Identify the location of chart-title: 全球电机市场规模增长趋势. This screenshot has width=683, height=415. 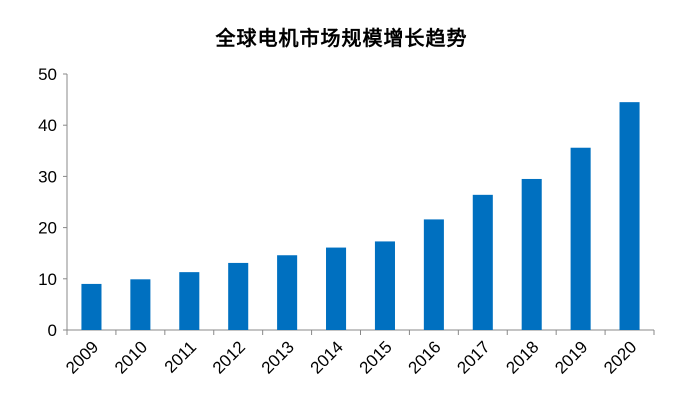
(341, 38).